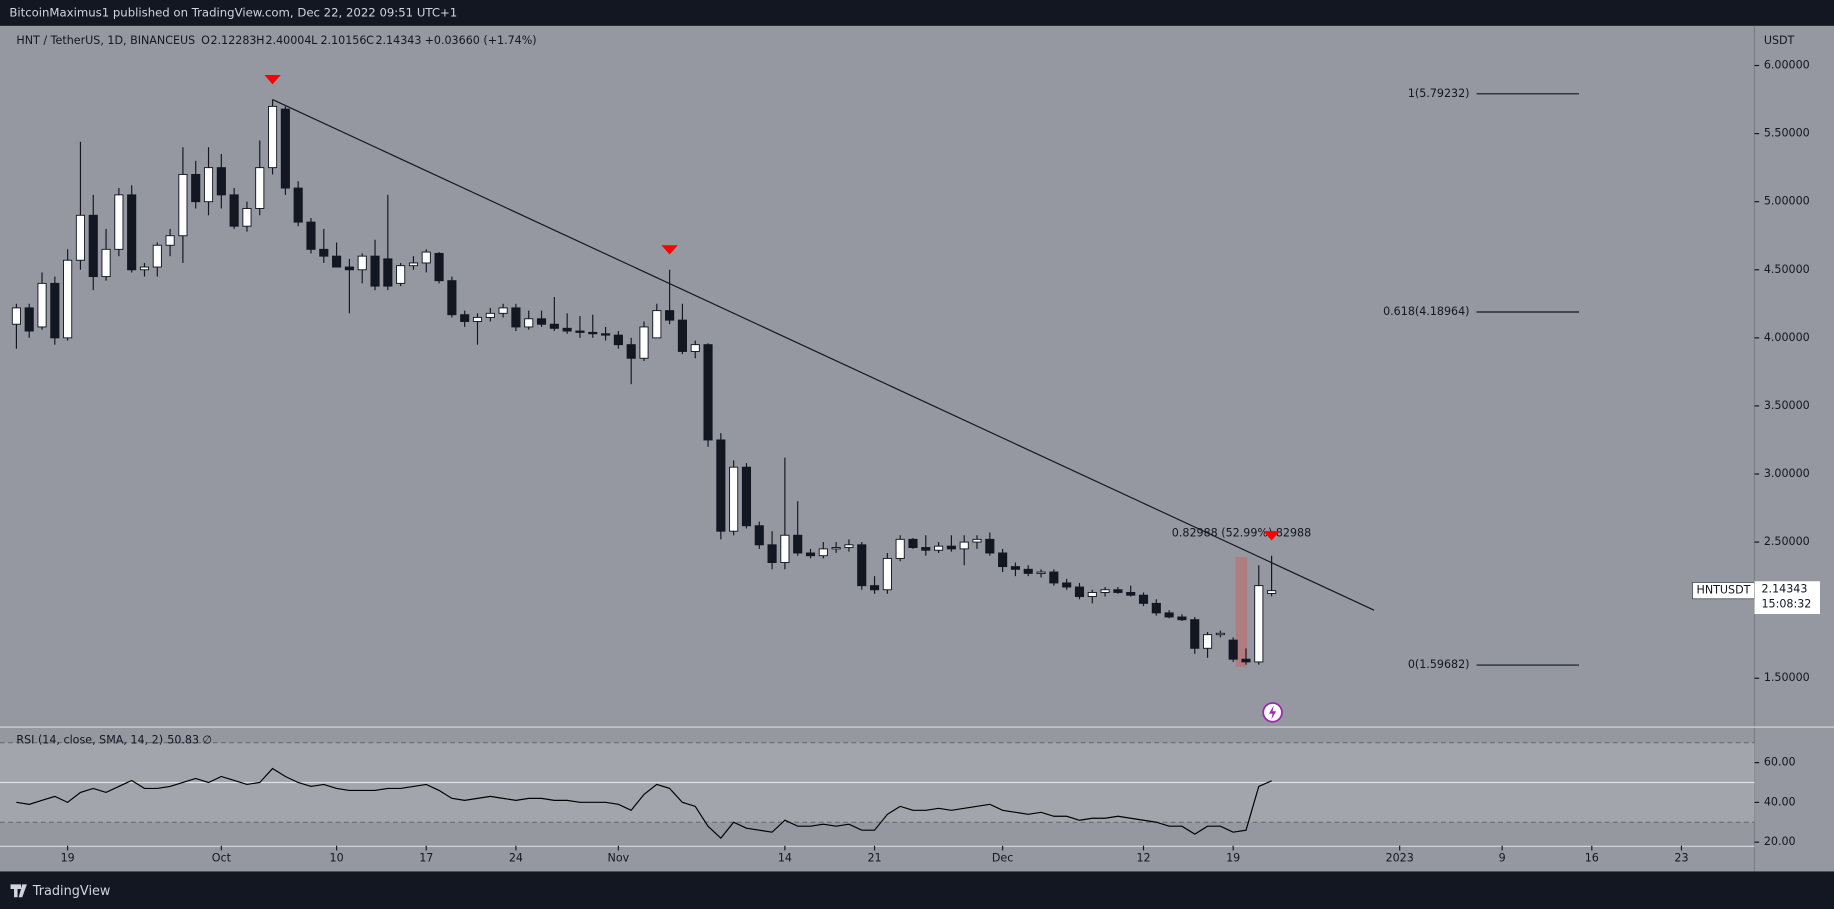 This screenshot has width=1834, height=909. I want to click on x-tick-label: 17, so click(426, 858).